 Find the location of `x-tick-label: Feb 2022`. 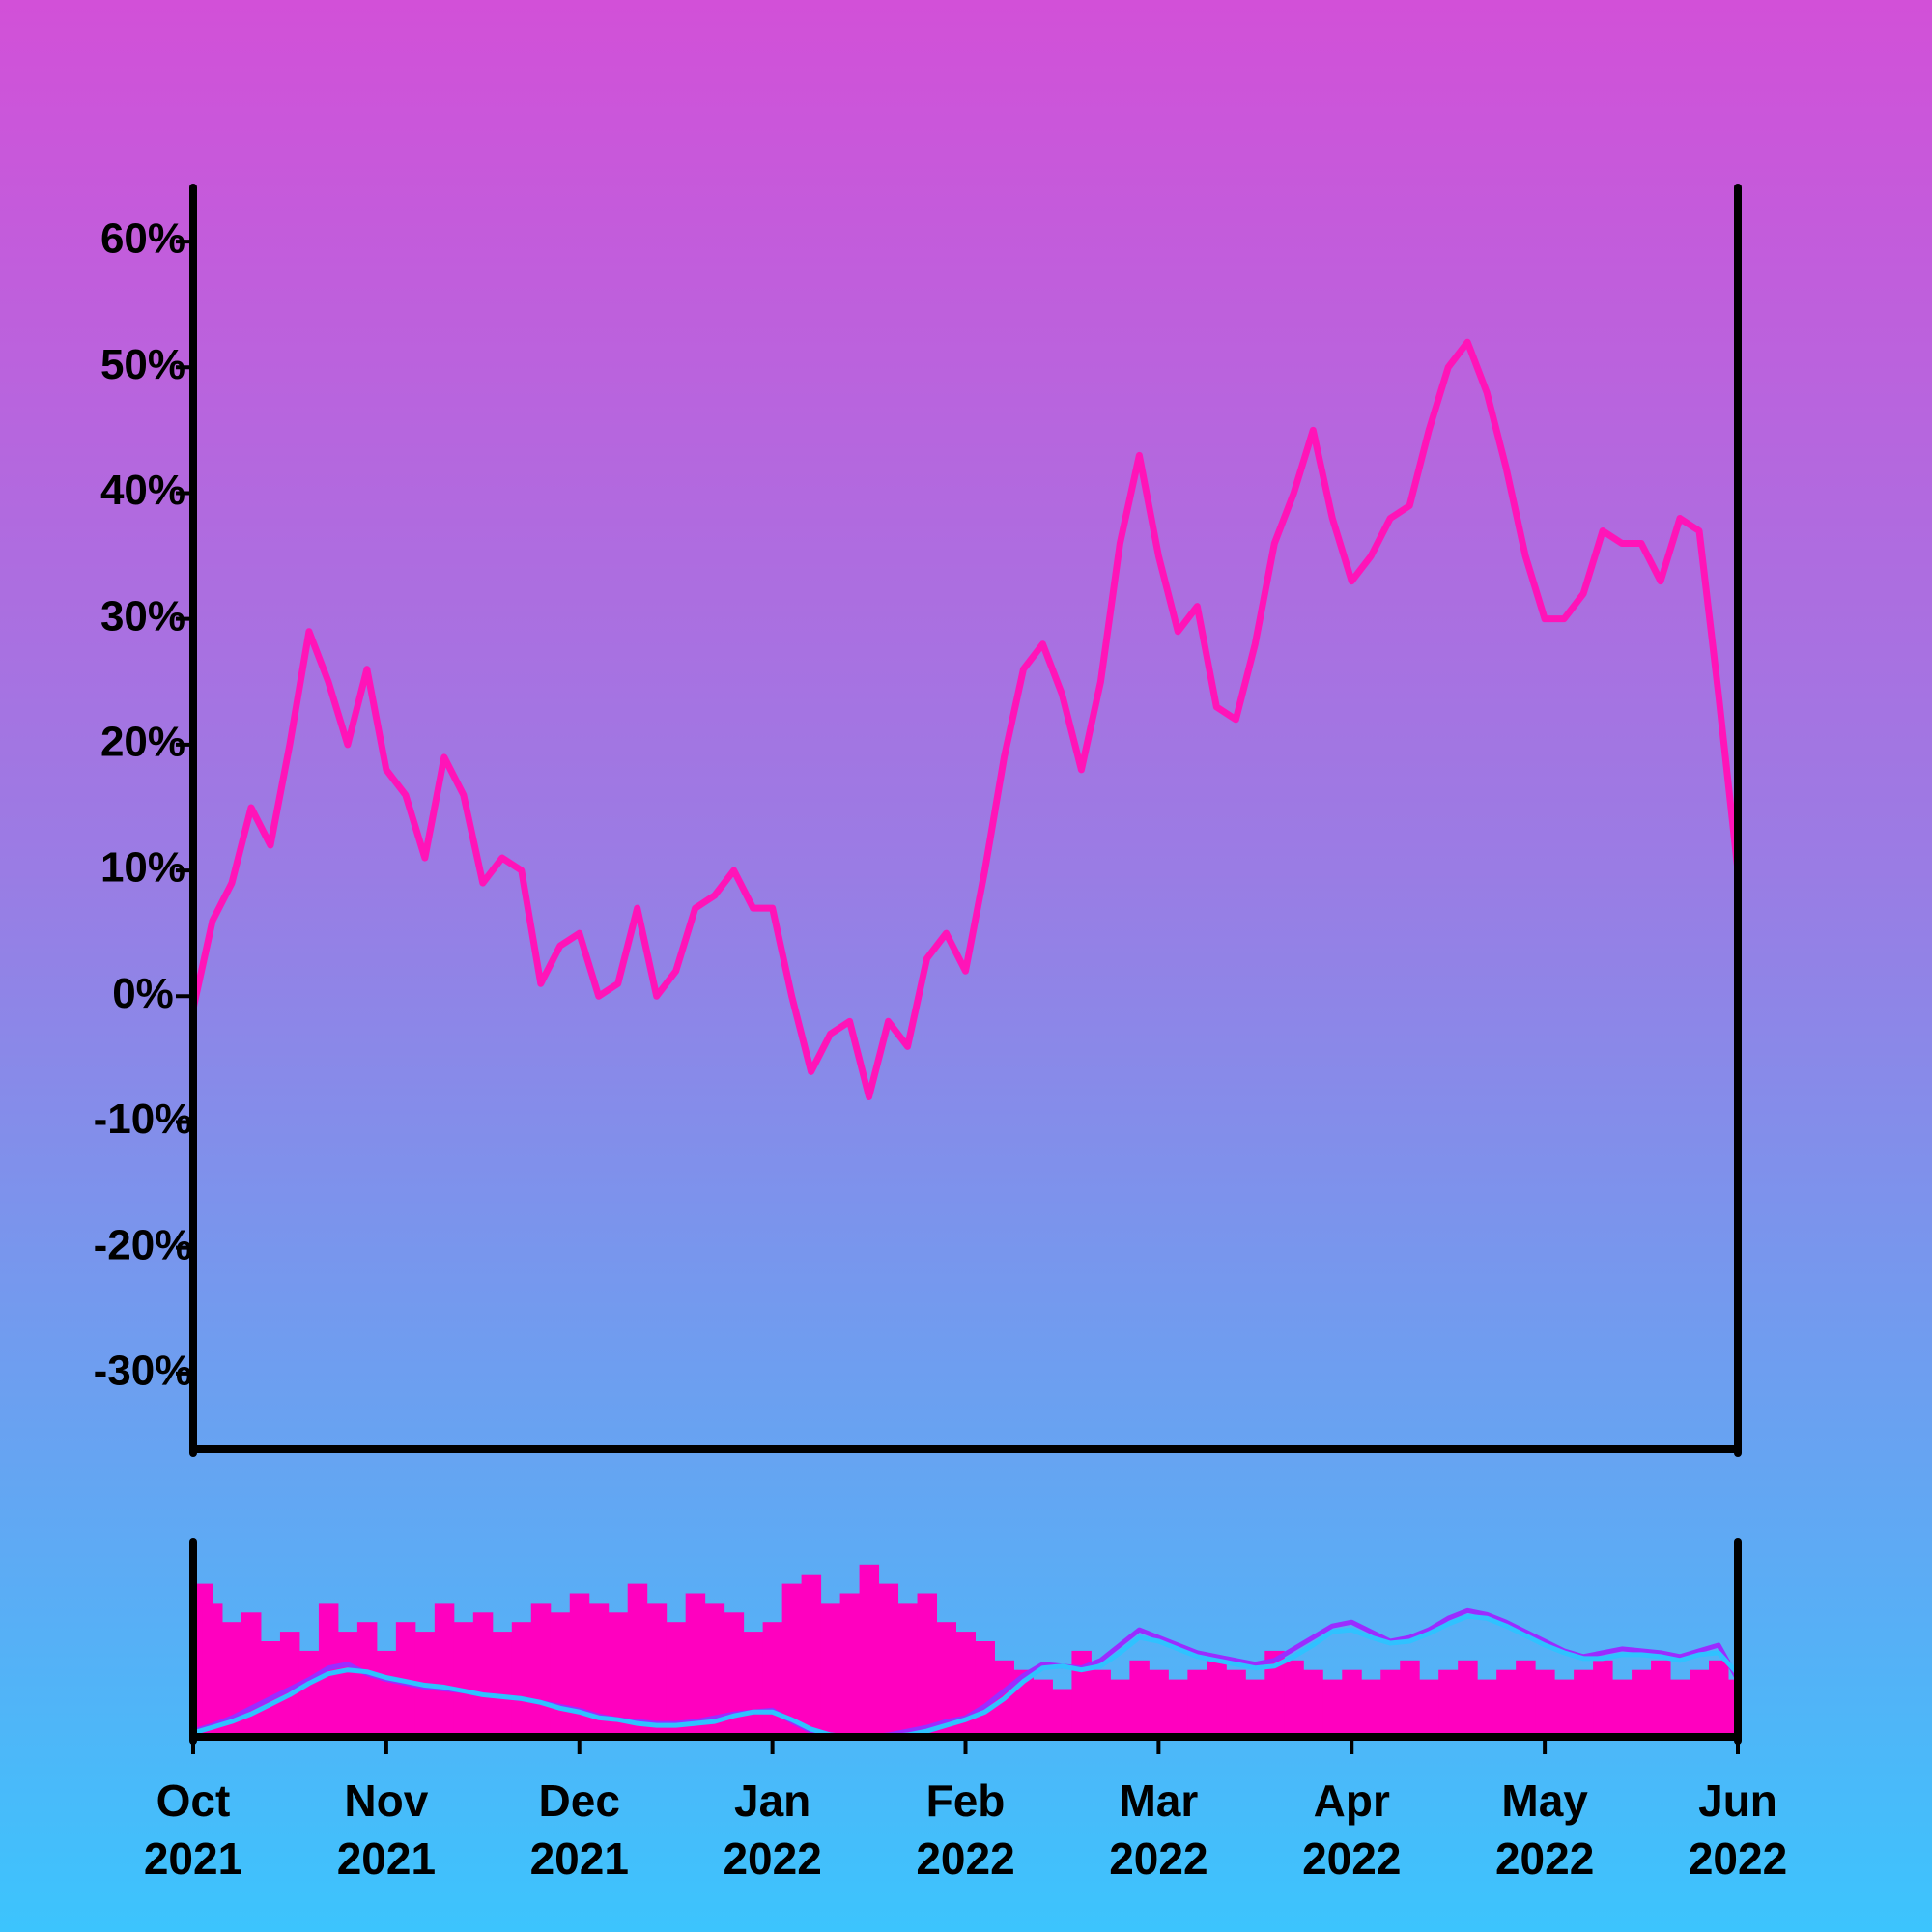

x-tick-label: Feb 2022 is located at coordinates (965, 1830).